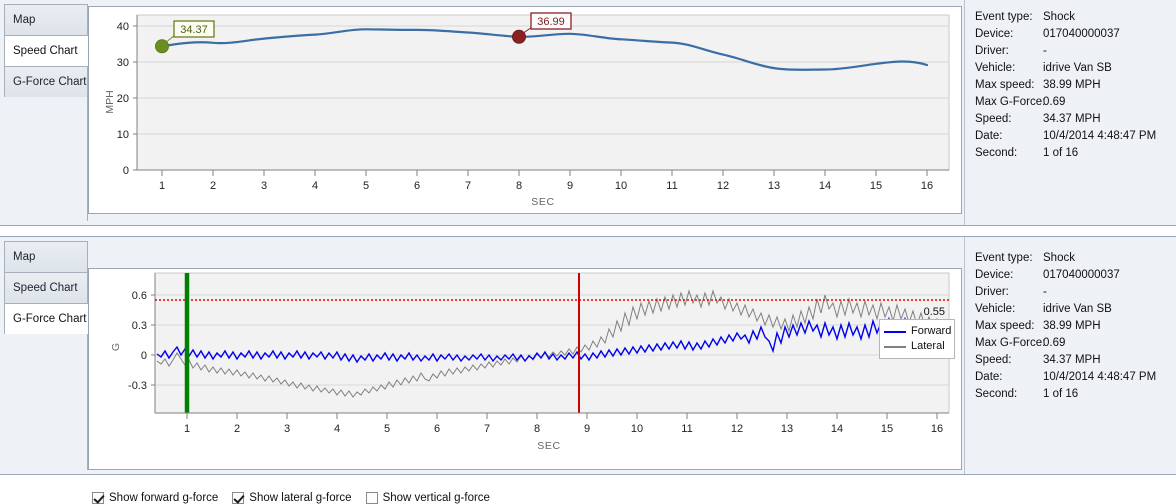 This screenshot has height=504, width=1176. I want to click on legend-item-lateral: Lateral, so click(916, 346).